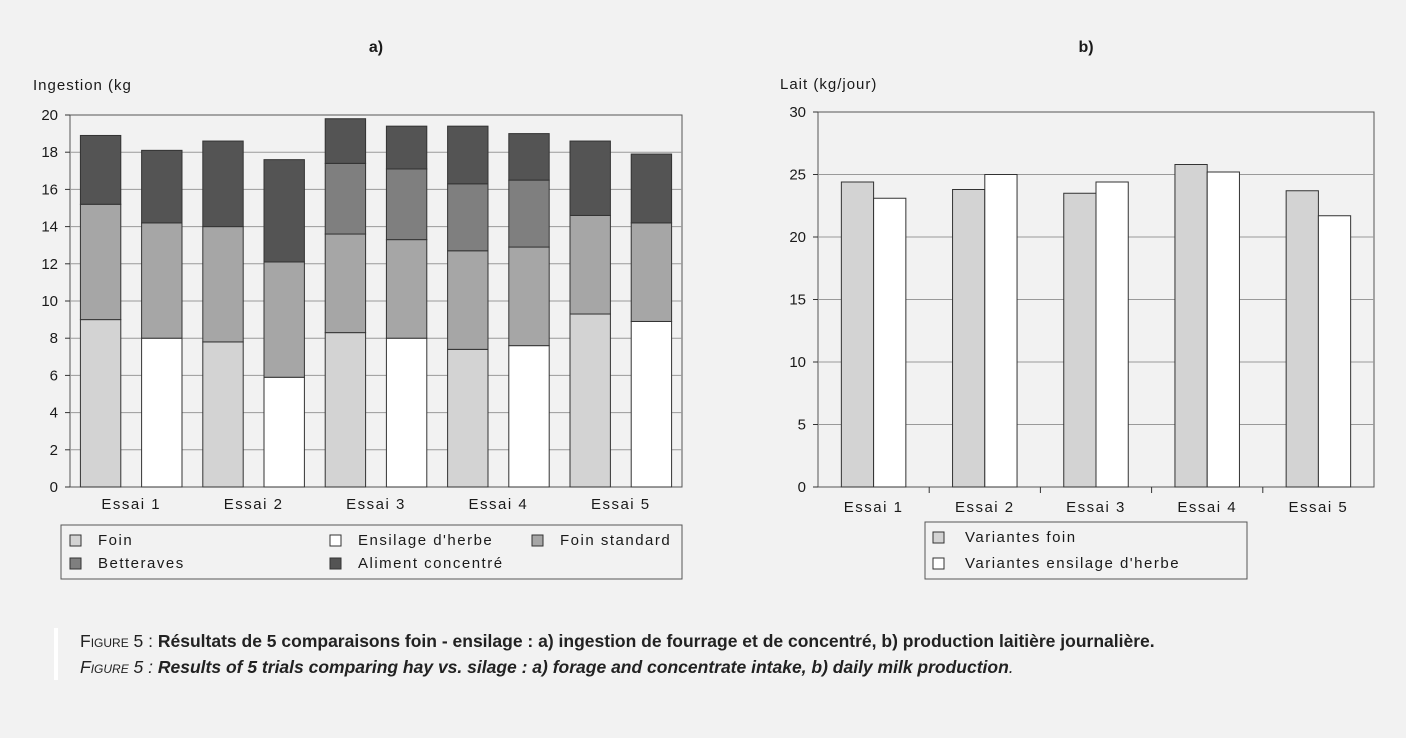 This screenshot has width=1406, height=738. I want to click on chart-a-x-tick-label: Essai 5, so click(621, 504).